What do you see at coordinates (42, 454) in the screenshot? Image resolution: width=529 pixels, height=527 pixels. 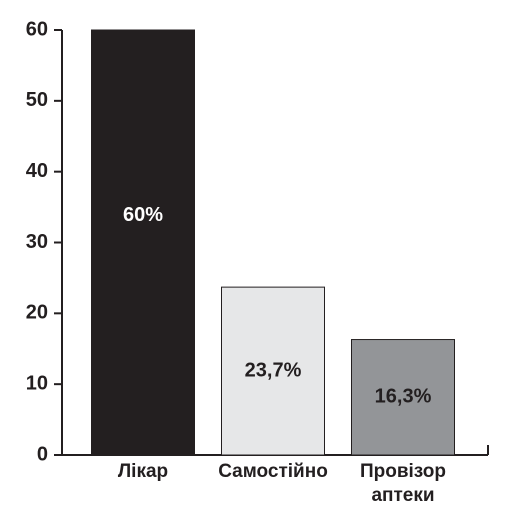 I see `y-tick-label: 0` at bounding box center [42, 454].